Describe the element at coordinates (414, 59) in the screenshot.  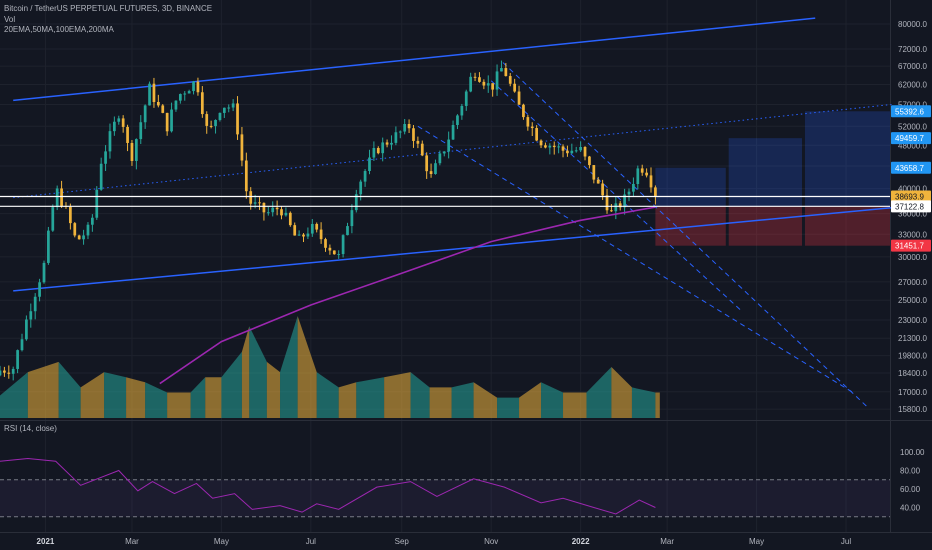
I see `trend-line-upper-channel` at that location.